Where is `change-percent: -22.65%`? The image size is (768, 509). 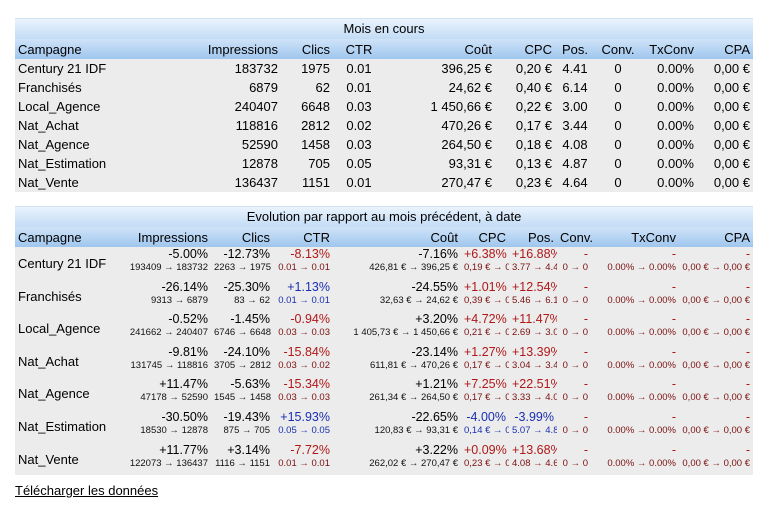 change-percent: -22.65% is located at coordinates (434, 416).